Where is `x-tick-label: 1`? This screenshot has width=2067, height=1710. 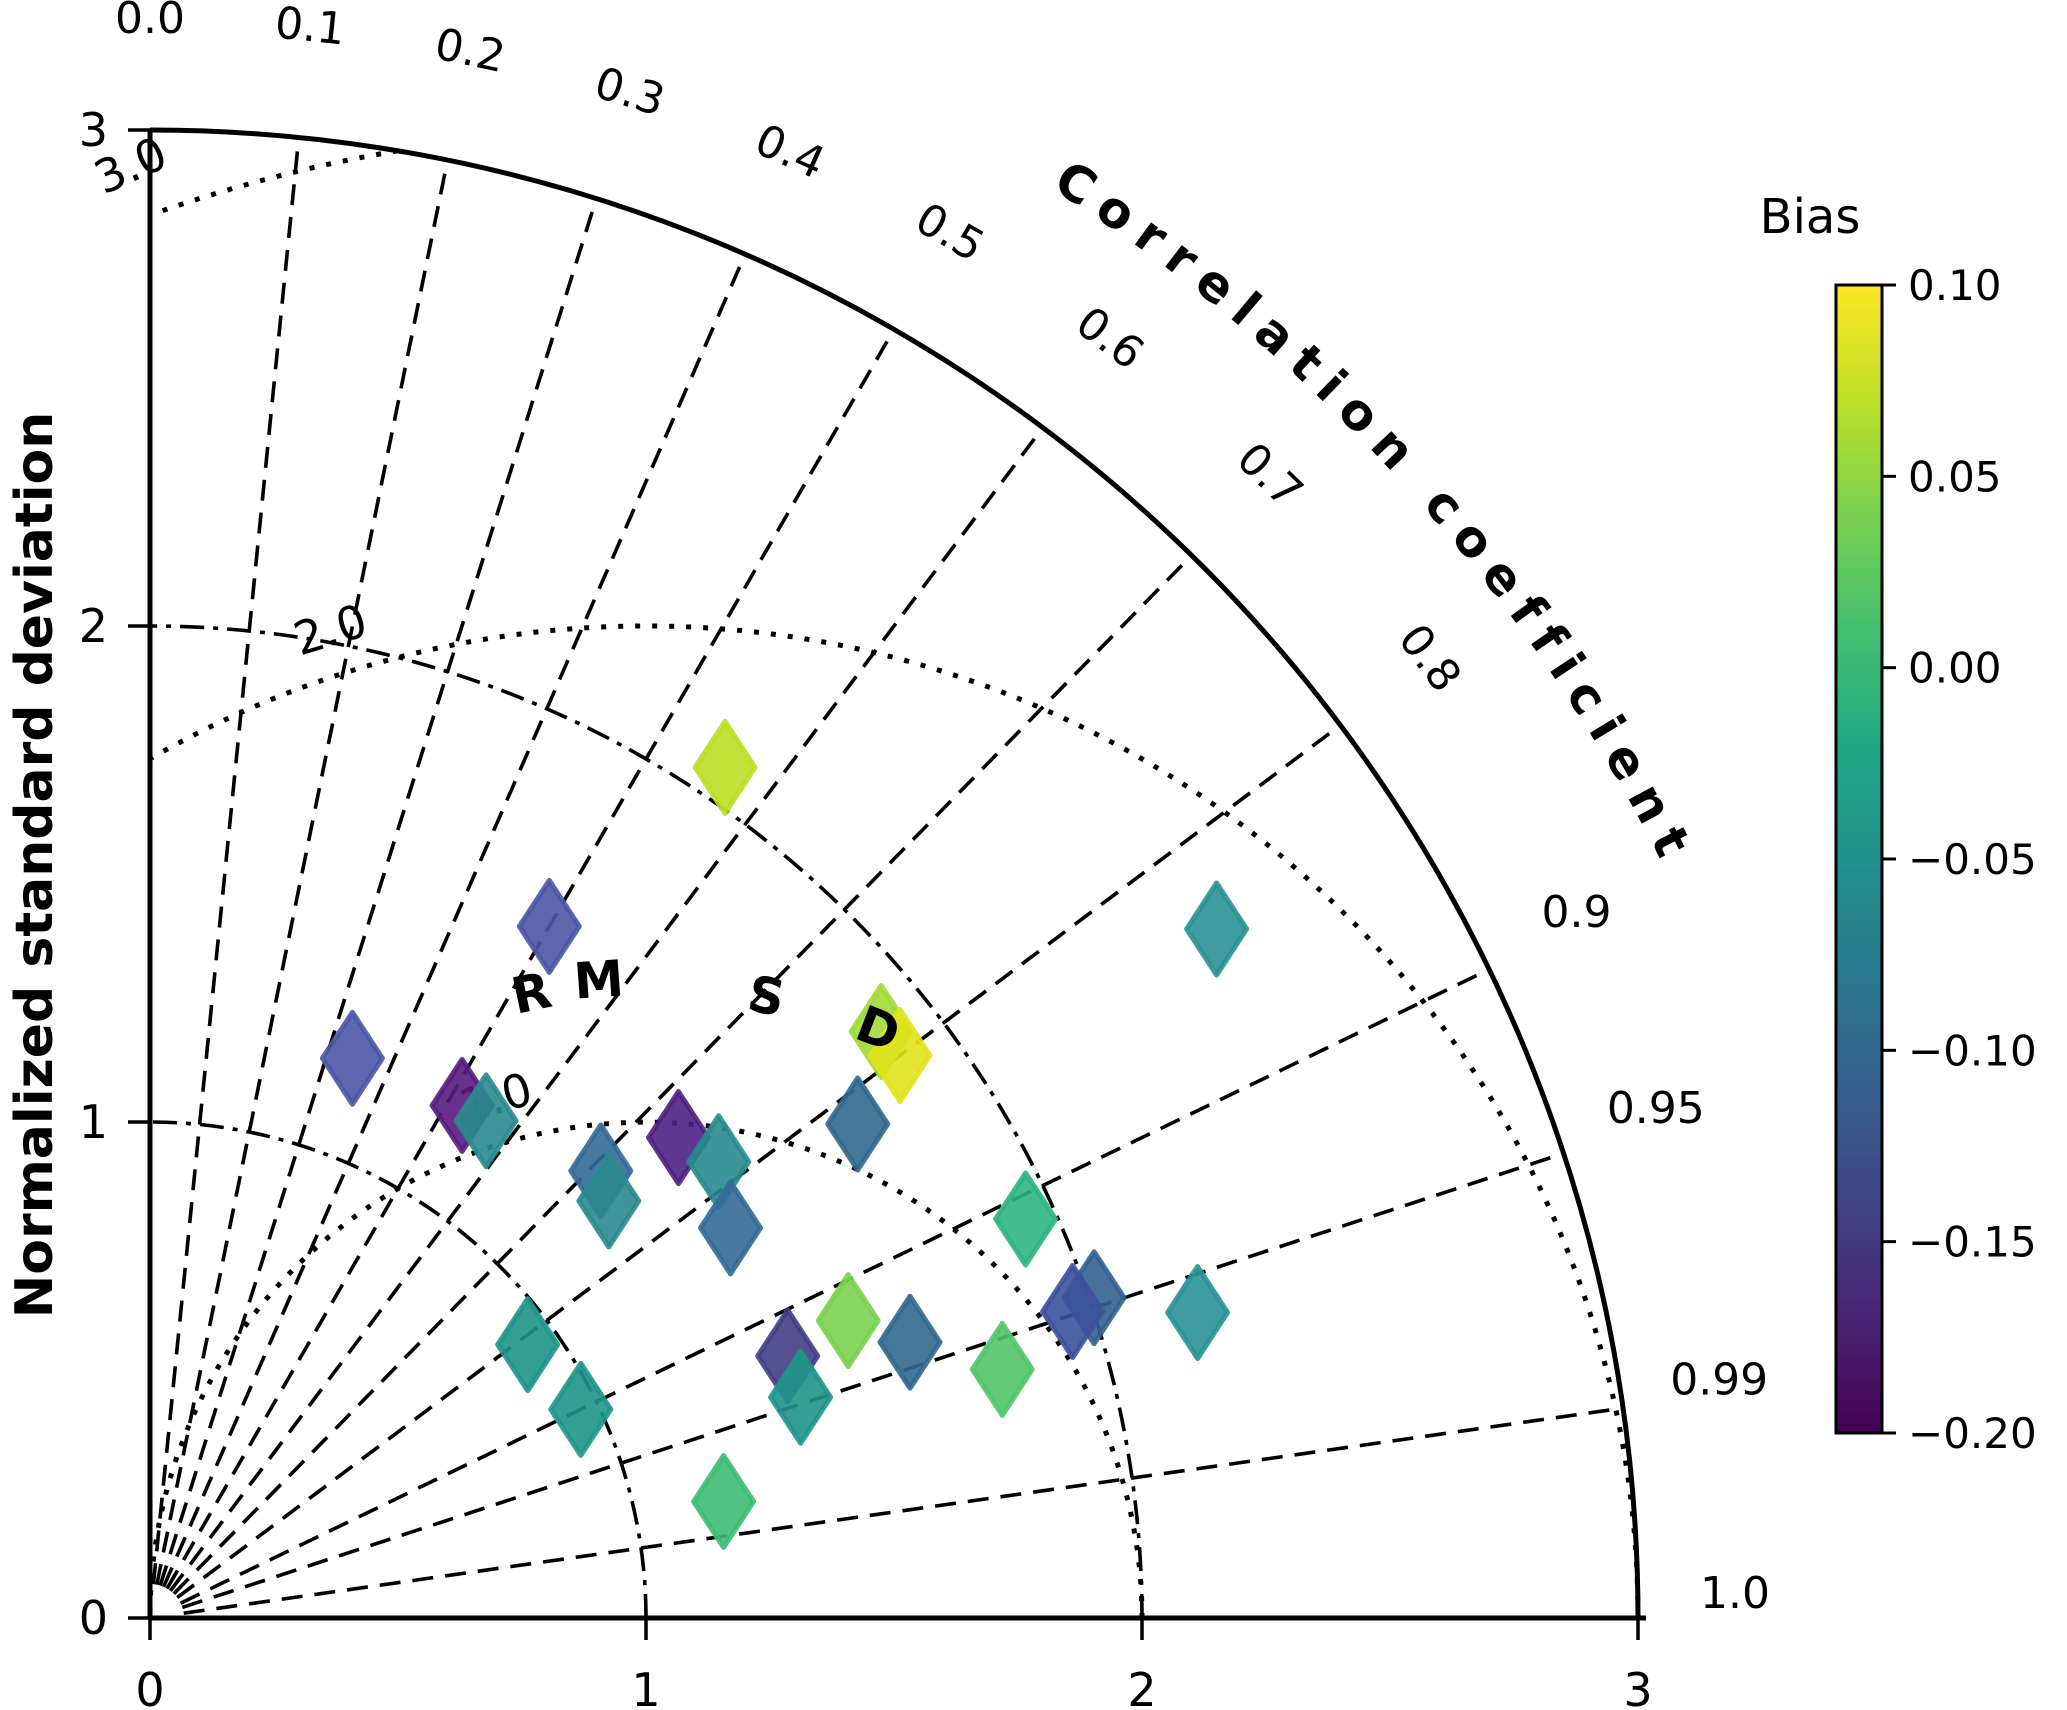
x-tick-label: 1 is located at coordinates (645, 1686).